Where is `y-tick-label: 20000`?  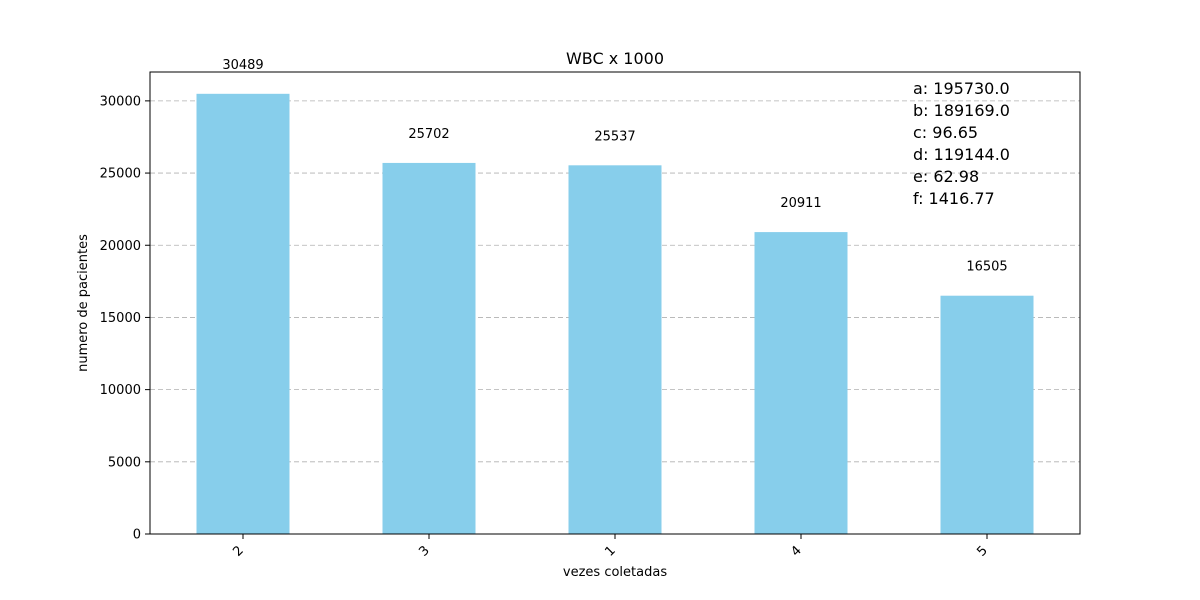
y-tick-label: 20000 is located at coordinates (120, 246).